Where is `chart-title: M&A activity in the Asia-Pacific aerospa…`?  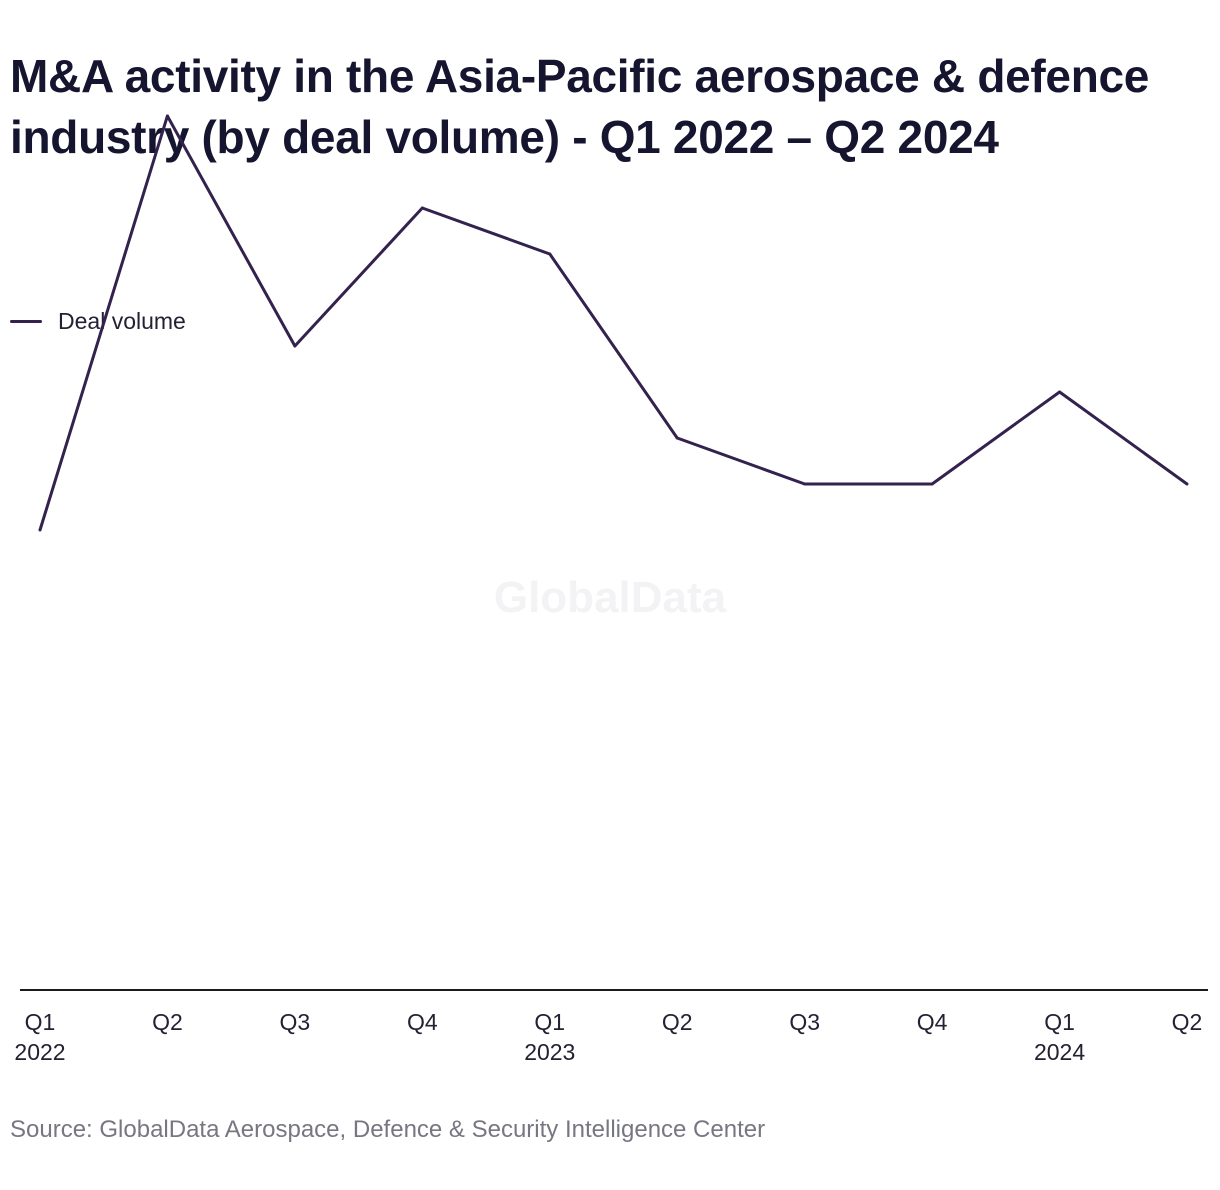 chart-title: M&A activity in the Asia-Pacific aerospa… is located at coordinates (580, 106).